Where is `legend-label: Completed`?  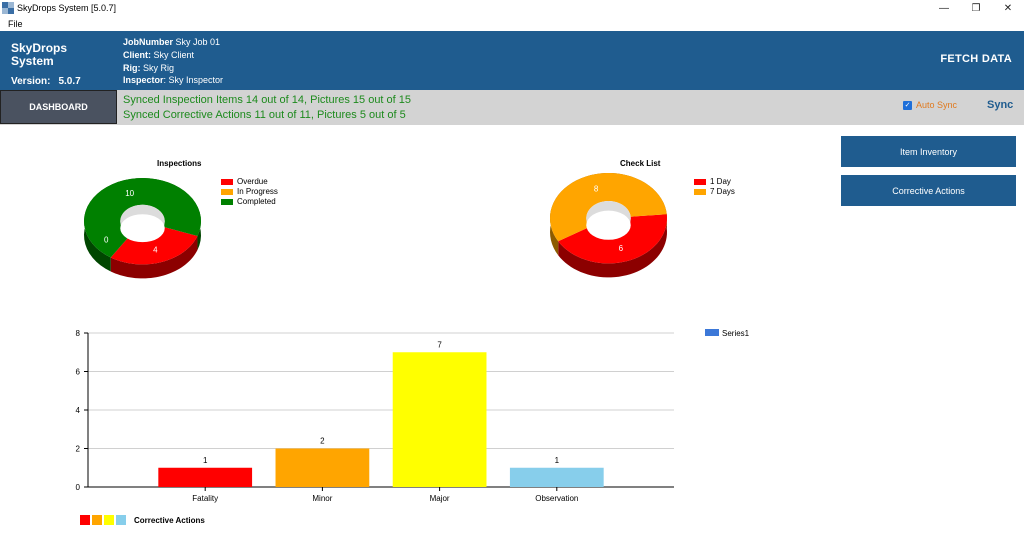
legend-label: Completed is located at coordinates (256, 201).